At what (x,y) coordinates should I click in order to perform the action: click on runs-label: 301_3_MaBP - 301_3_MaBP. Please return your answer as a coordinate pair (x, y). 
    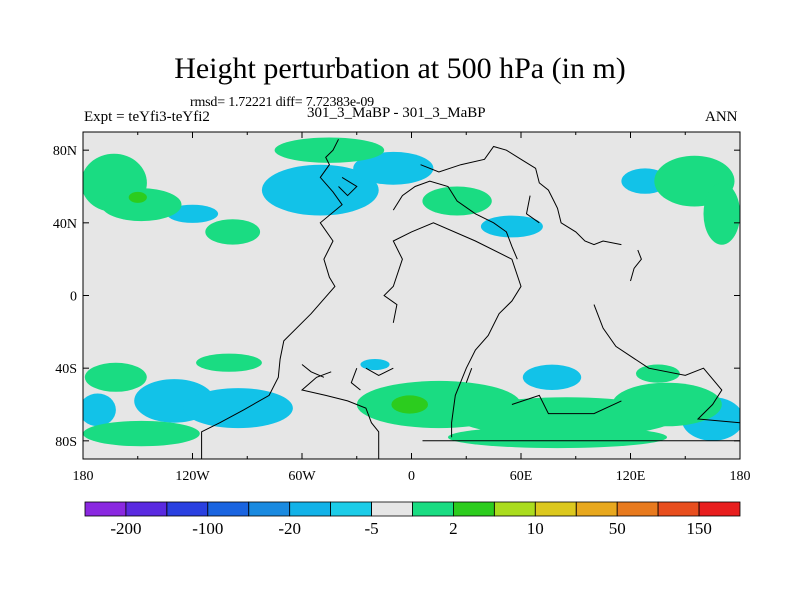
    Looking at the image, I should click on (396, 113).